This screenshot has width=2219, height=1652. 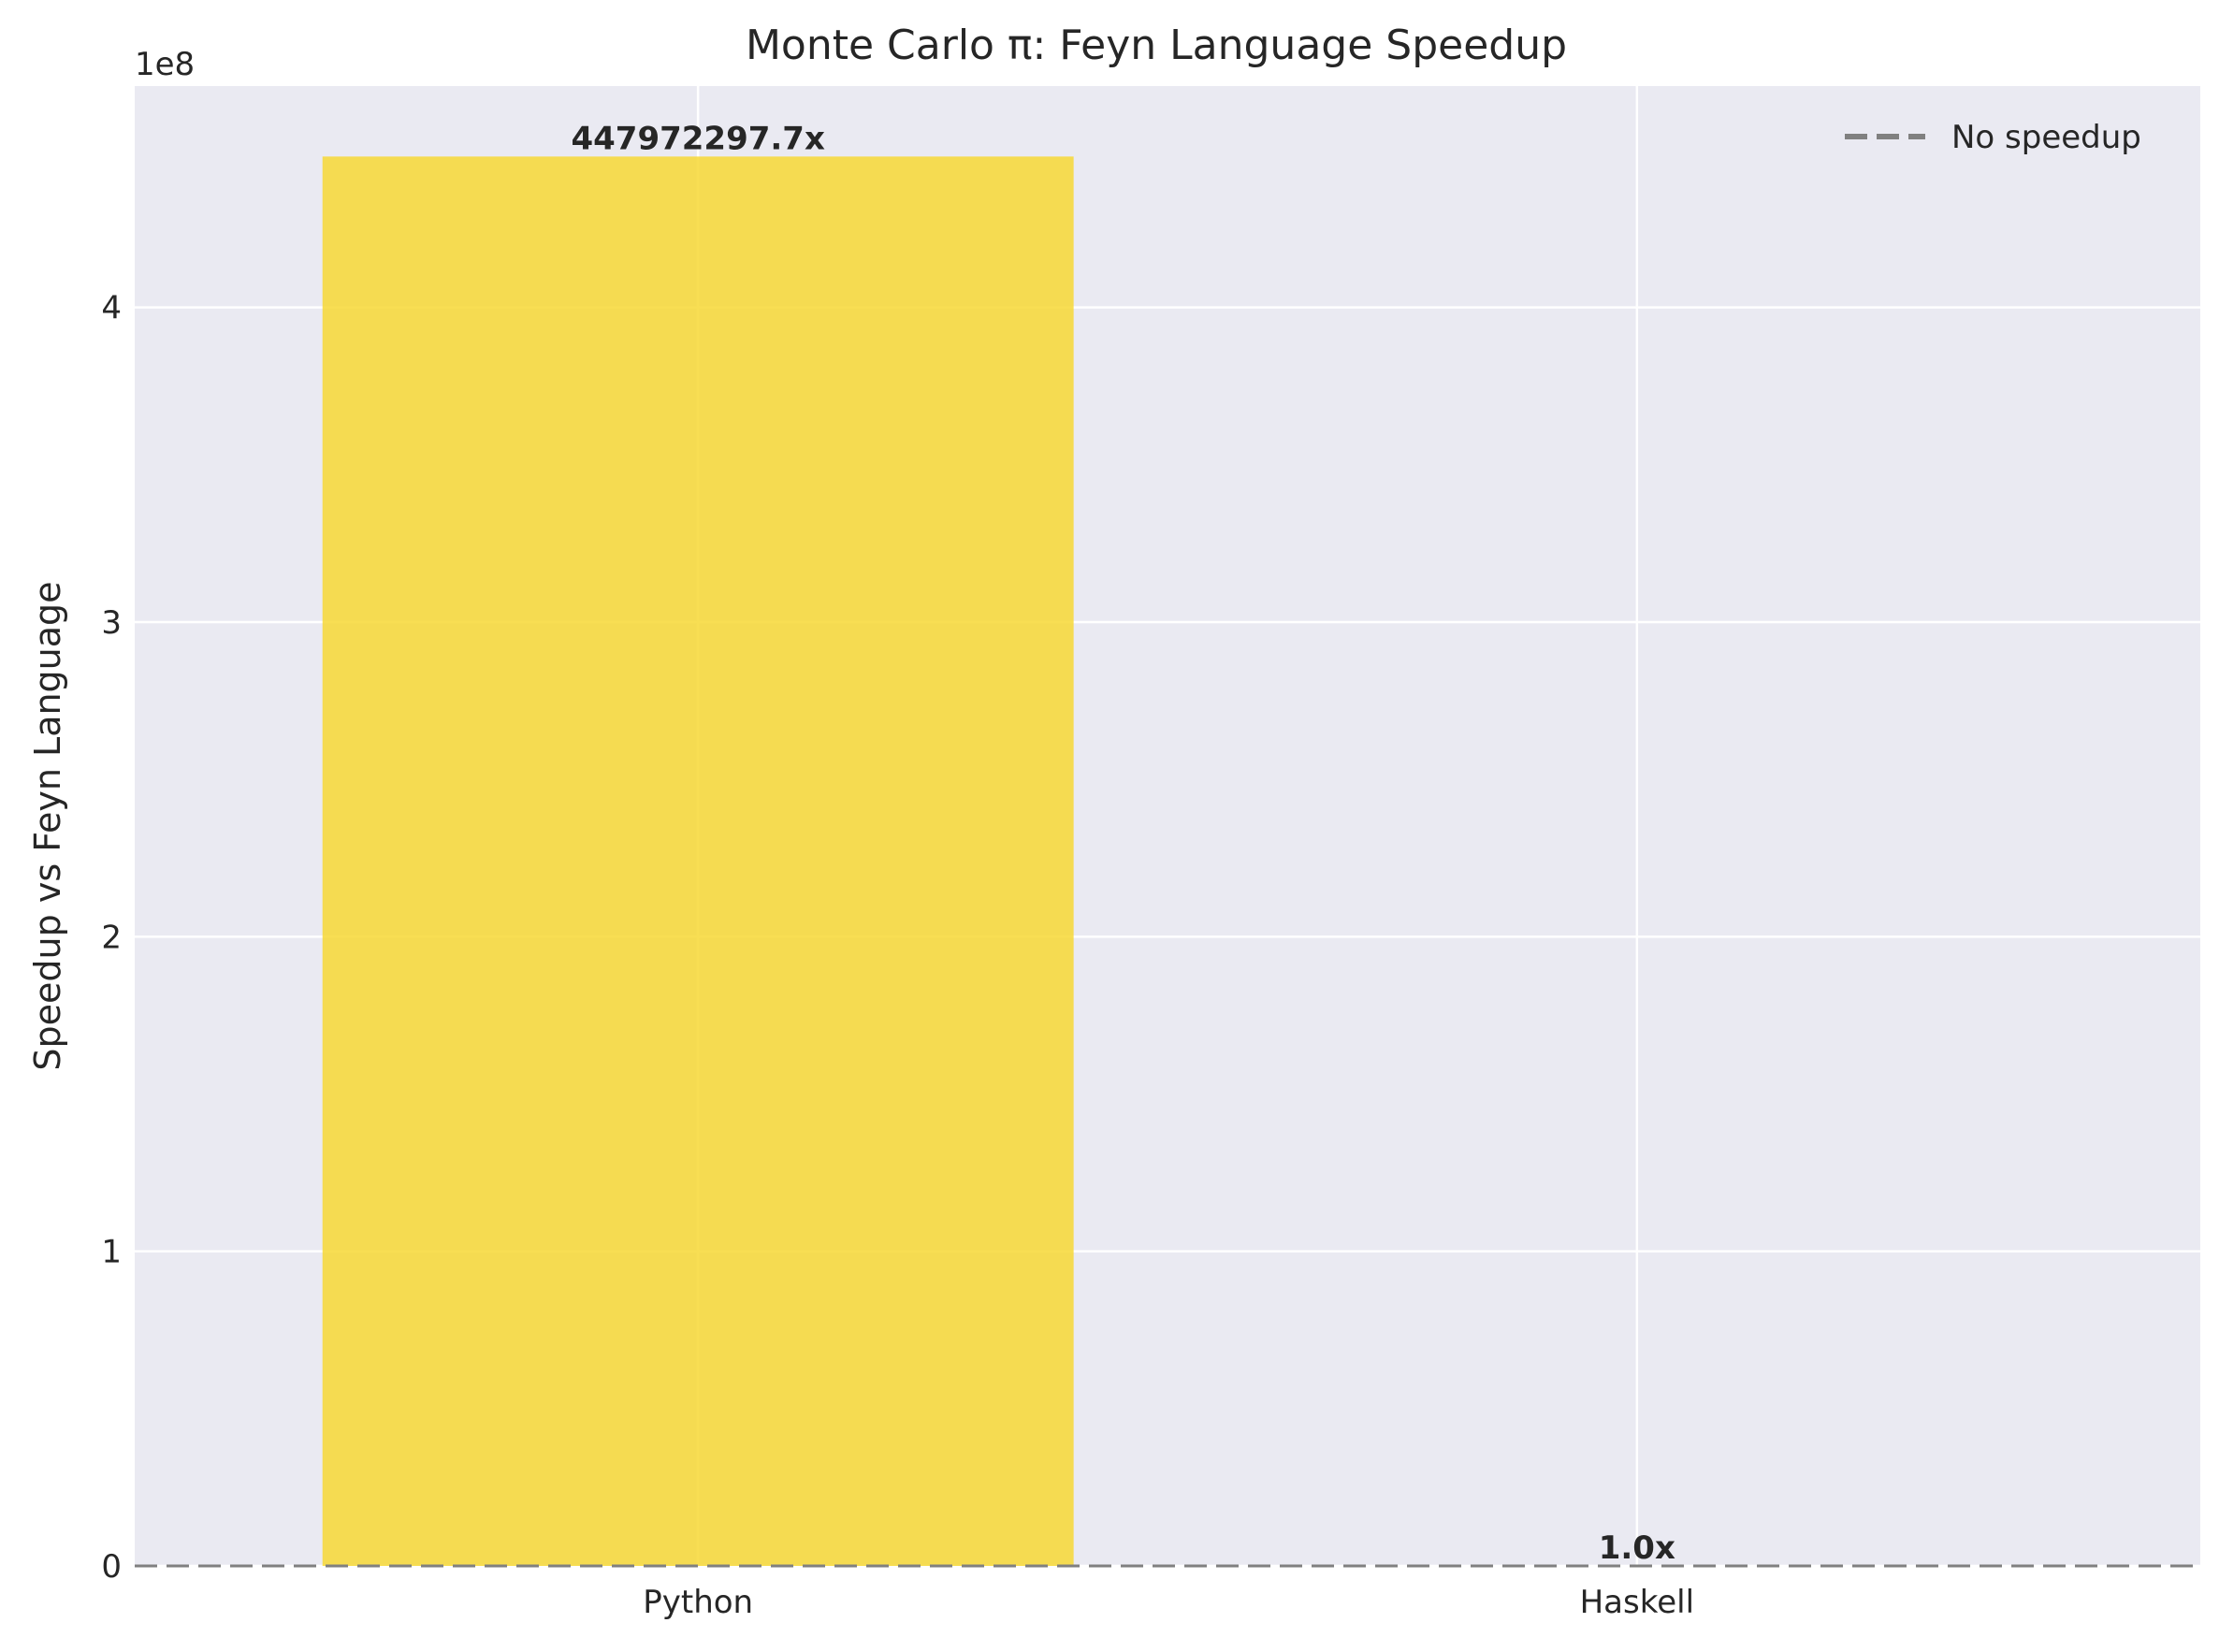 What do you see at coordinates (1637, 1602) in the screenshot?
I see `x-tick-label-haskell: Haskell` at bounding box center [1637, 1602].